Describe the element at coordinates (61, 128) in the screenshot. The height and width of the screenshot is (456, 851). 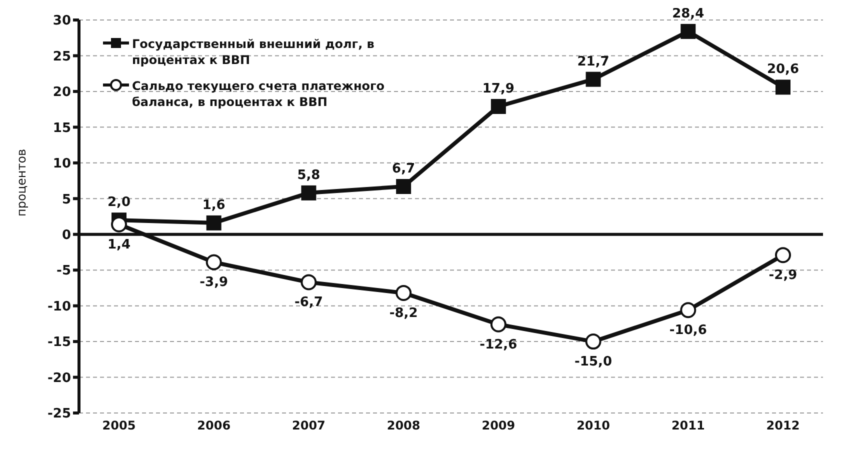
I see `y-tick-label: 15` at that location.